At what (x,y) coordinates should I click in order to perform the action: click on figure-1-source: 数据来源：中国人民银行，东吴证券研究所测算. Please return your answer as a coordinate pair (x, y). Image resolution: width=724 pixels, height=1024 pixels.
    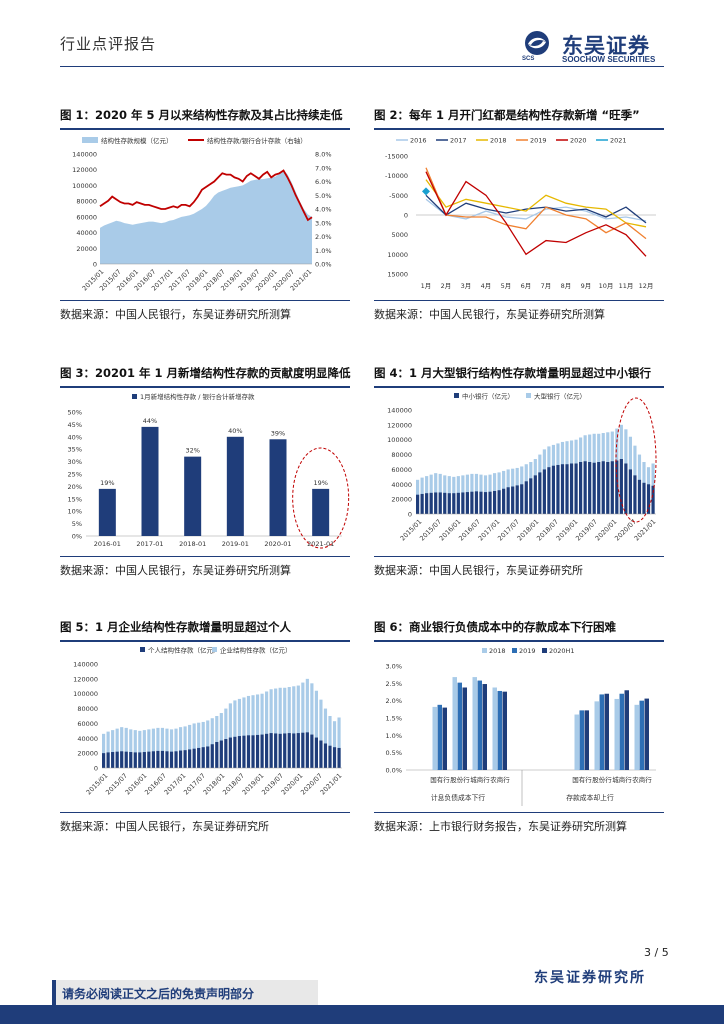
    Looking at the image, I should click on (175, 314).